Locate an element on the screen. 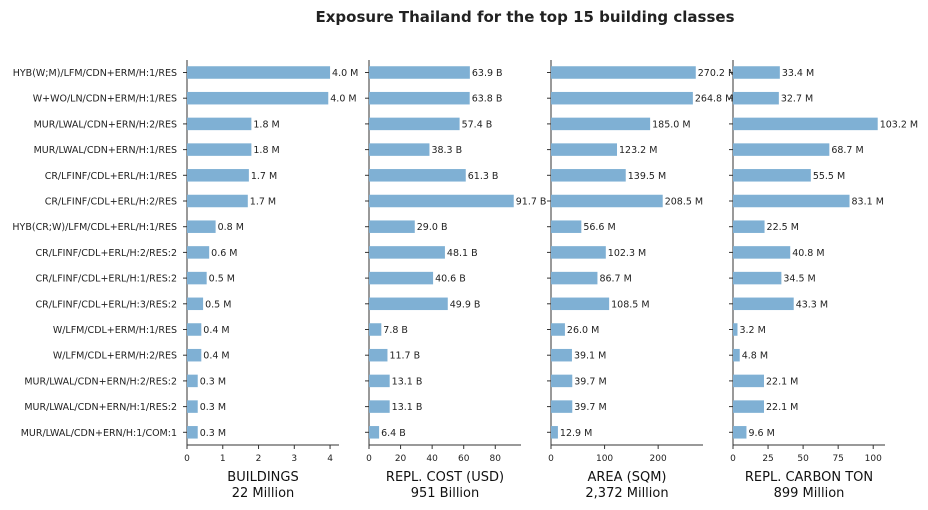  x-axis-total: 22 Million is located at coordinates (263, 493).